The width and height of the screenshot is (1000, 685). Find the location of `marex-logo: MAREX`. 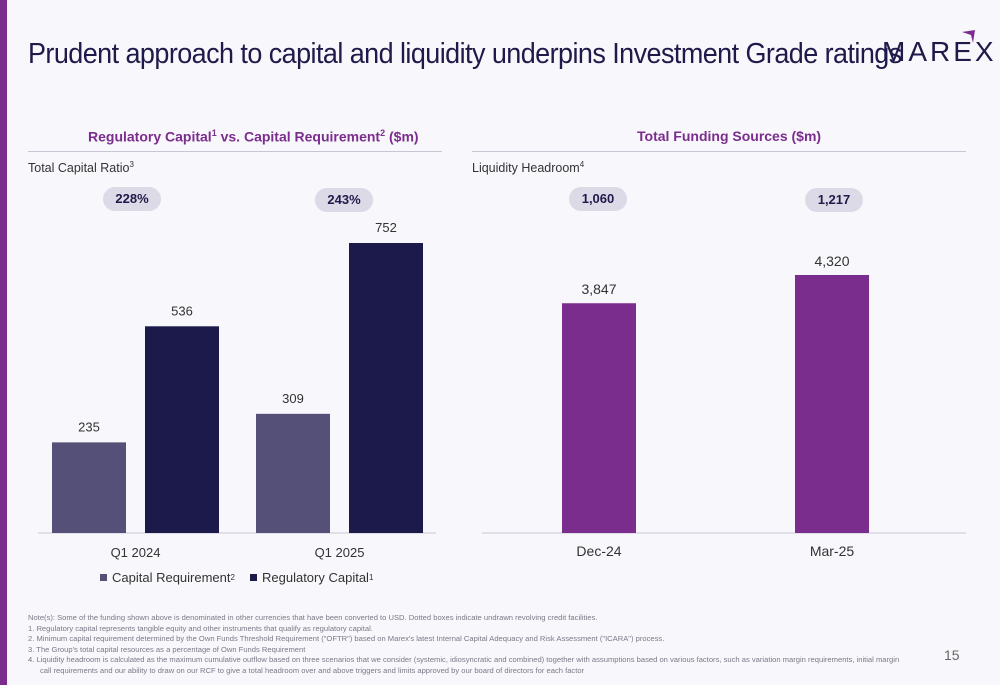

marex-logo: MAREX is located at coordinates (939, 51).